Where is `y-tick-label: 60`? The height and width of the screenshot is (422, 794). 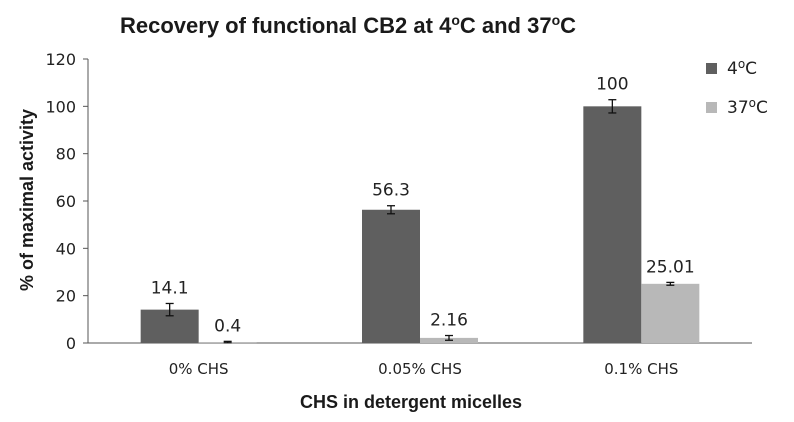
y-tick-label: 60 is located at coordinates (66, 201).